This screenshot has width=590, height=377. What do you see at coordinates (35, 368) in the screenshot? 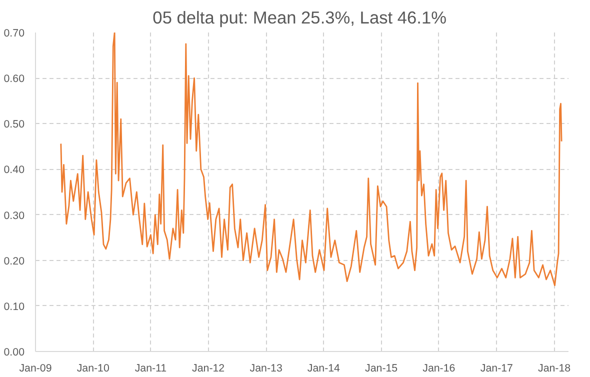
I see `x-tick-label: Jan-09` at bounding box center [35, 368].